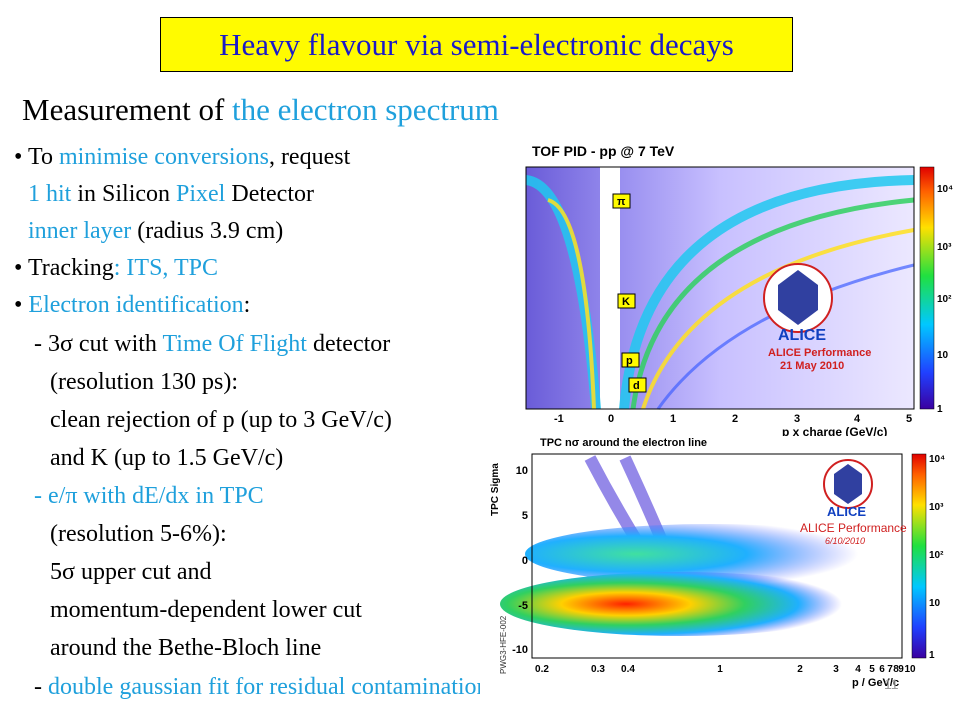  What do you see at coordinates (910, 669) in the screenshot?
I see `tpc-xtick: 10` at bounding box center [910, 669].